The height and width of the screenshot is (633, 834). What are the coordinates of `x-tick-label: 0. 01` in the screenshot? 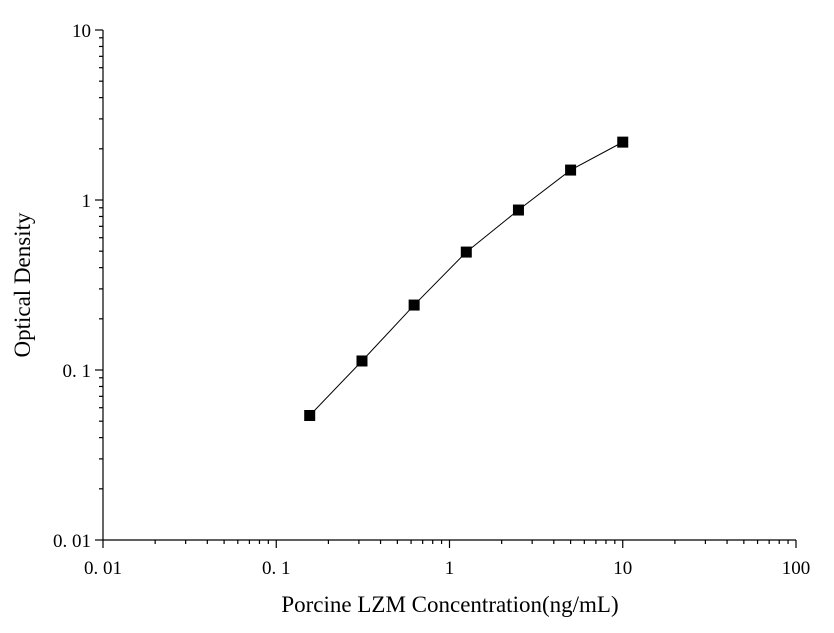 It's located at (103, 568).